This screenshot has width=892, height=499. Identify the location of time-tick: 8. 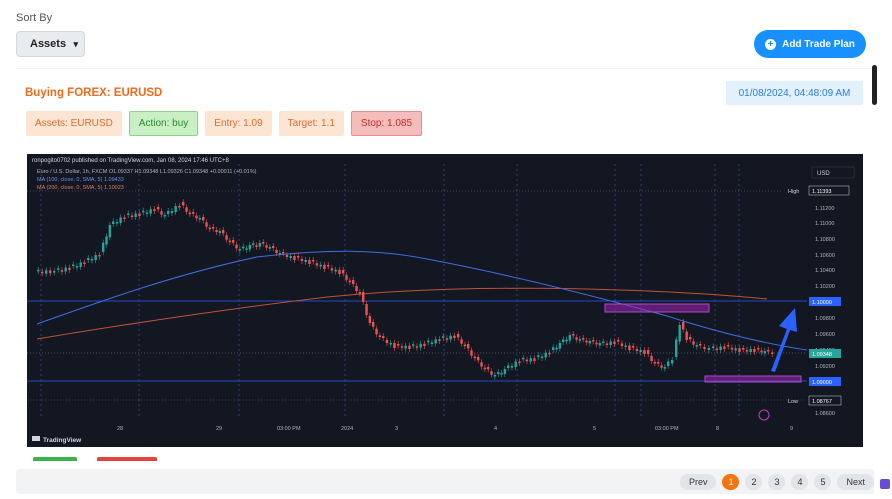
(717, 429).